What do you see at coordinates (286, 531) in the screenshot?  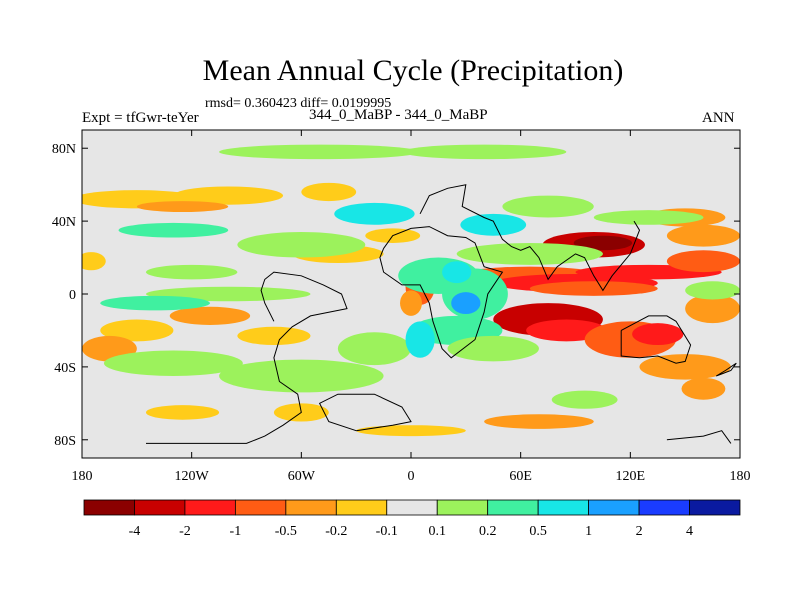 I see `colorbar-label: -0.5` at bounding box center [286, 531].